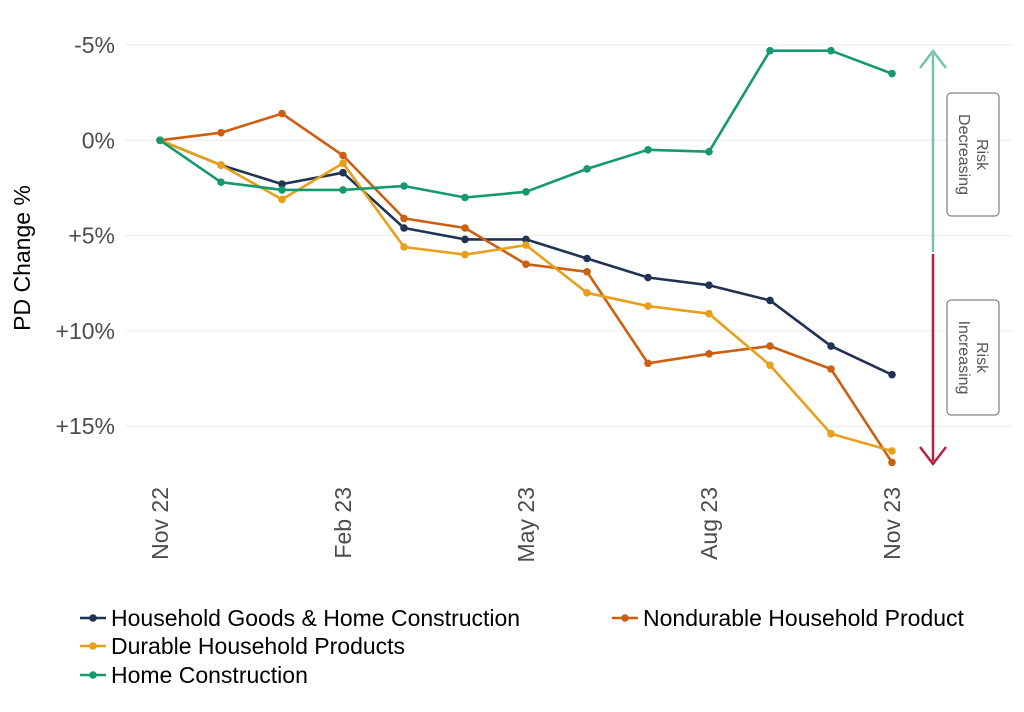 Image resolution: width=1024 pixels, height=712 pixels. I want to click on risk-increasing-box, so click(973, 357).